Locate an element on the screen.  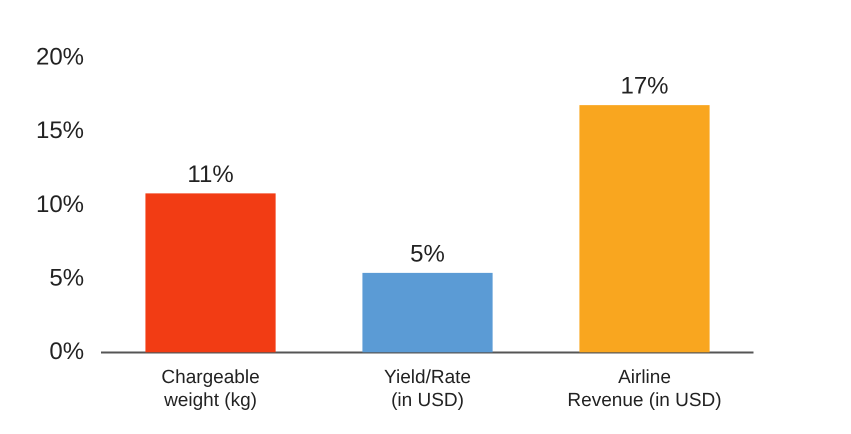
x-tick-label: Airline Revenue (in USD) is located at coordinates (644, 389).